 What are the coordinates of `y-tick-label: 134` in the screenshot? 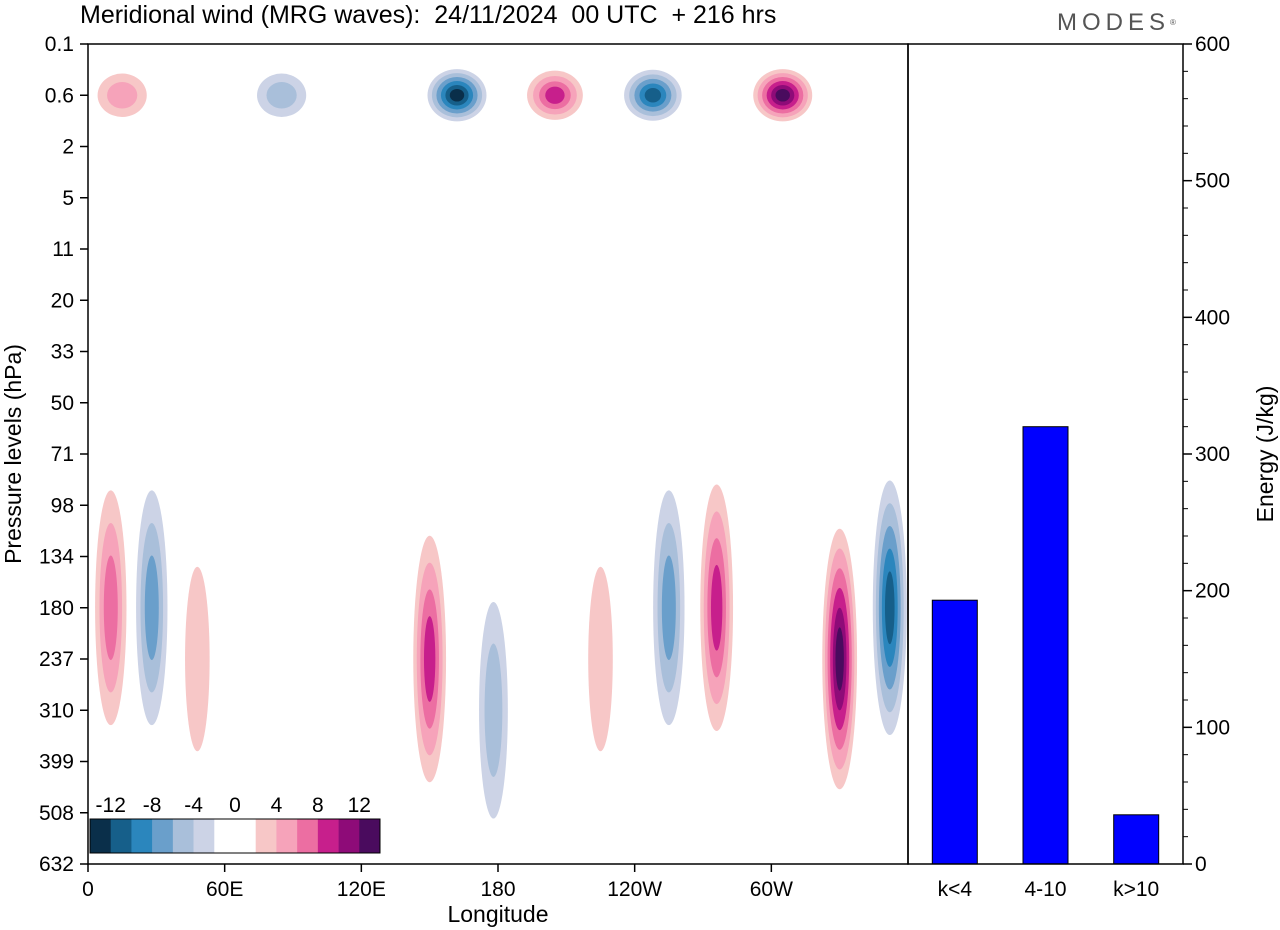 It's located at (56, 557).